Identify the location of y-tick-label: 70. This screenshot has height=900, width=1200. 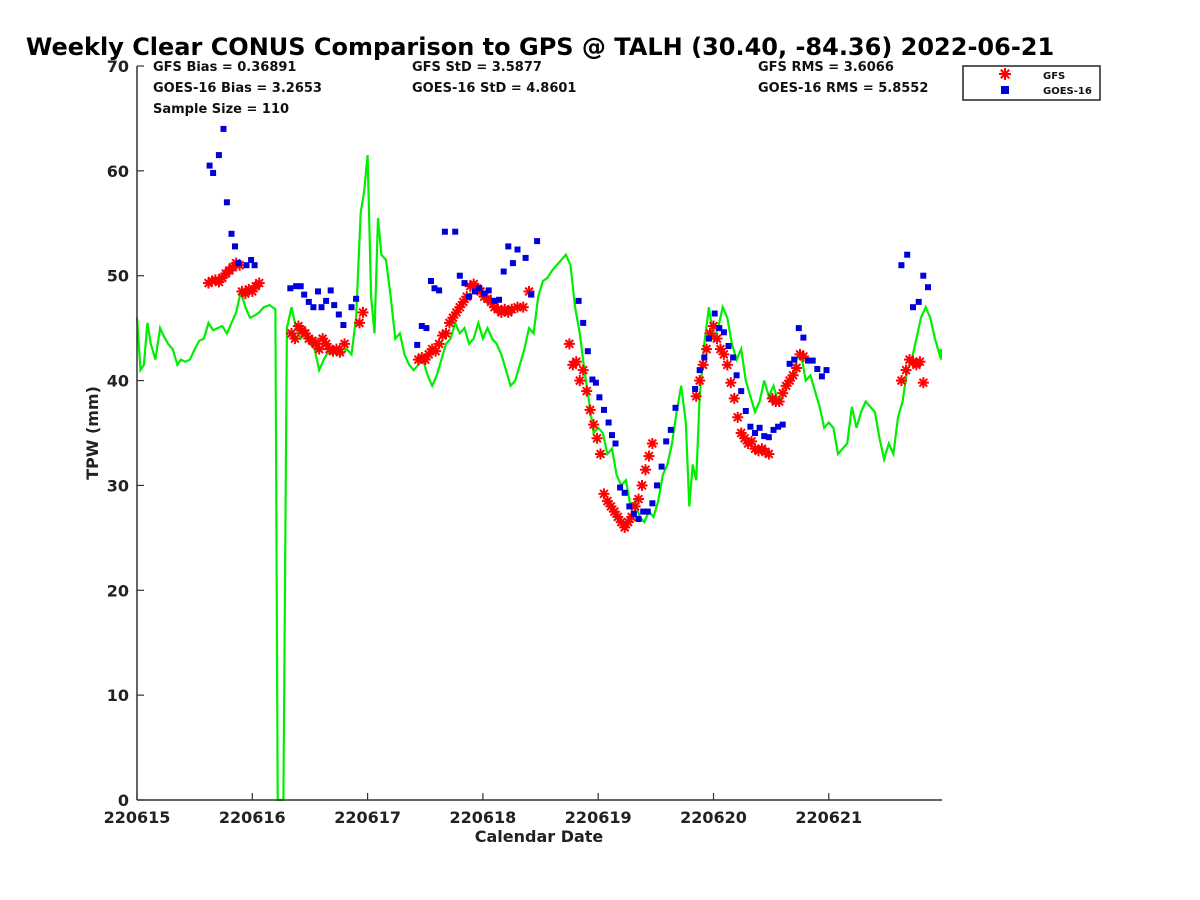
(118, 66).